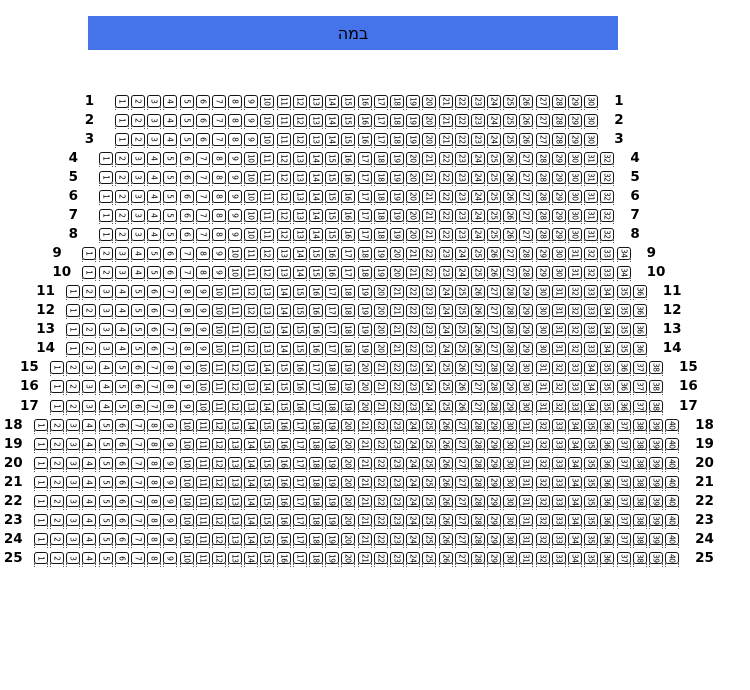 This screenshot has width=750, height=690. What do you see at coordinates (332, 540) in the screenshot?
I see `seat: 19` at bounding box center [332, 540].